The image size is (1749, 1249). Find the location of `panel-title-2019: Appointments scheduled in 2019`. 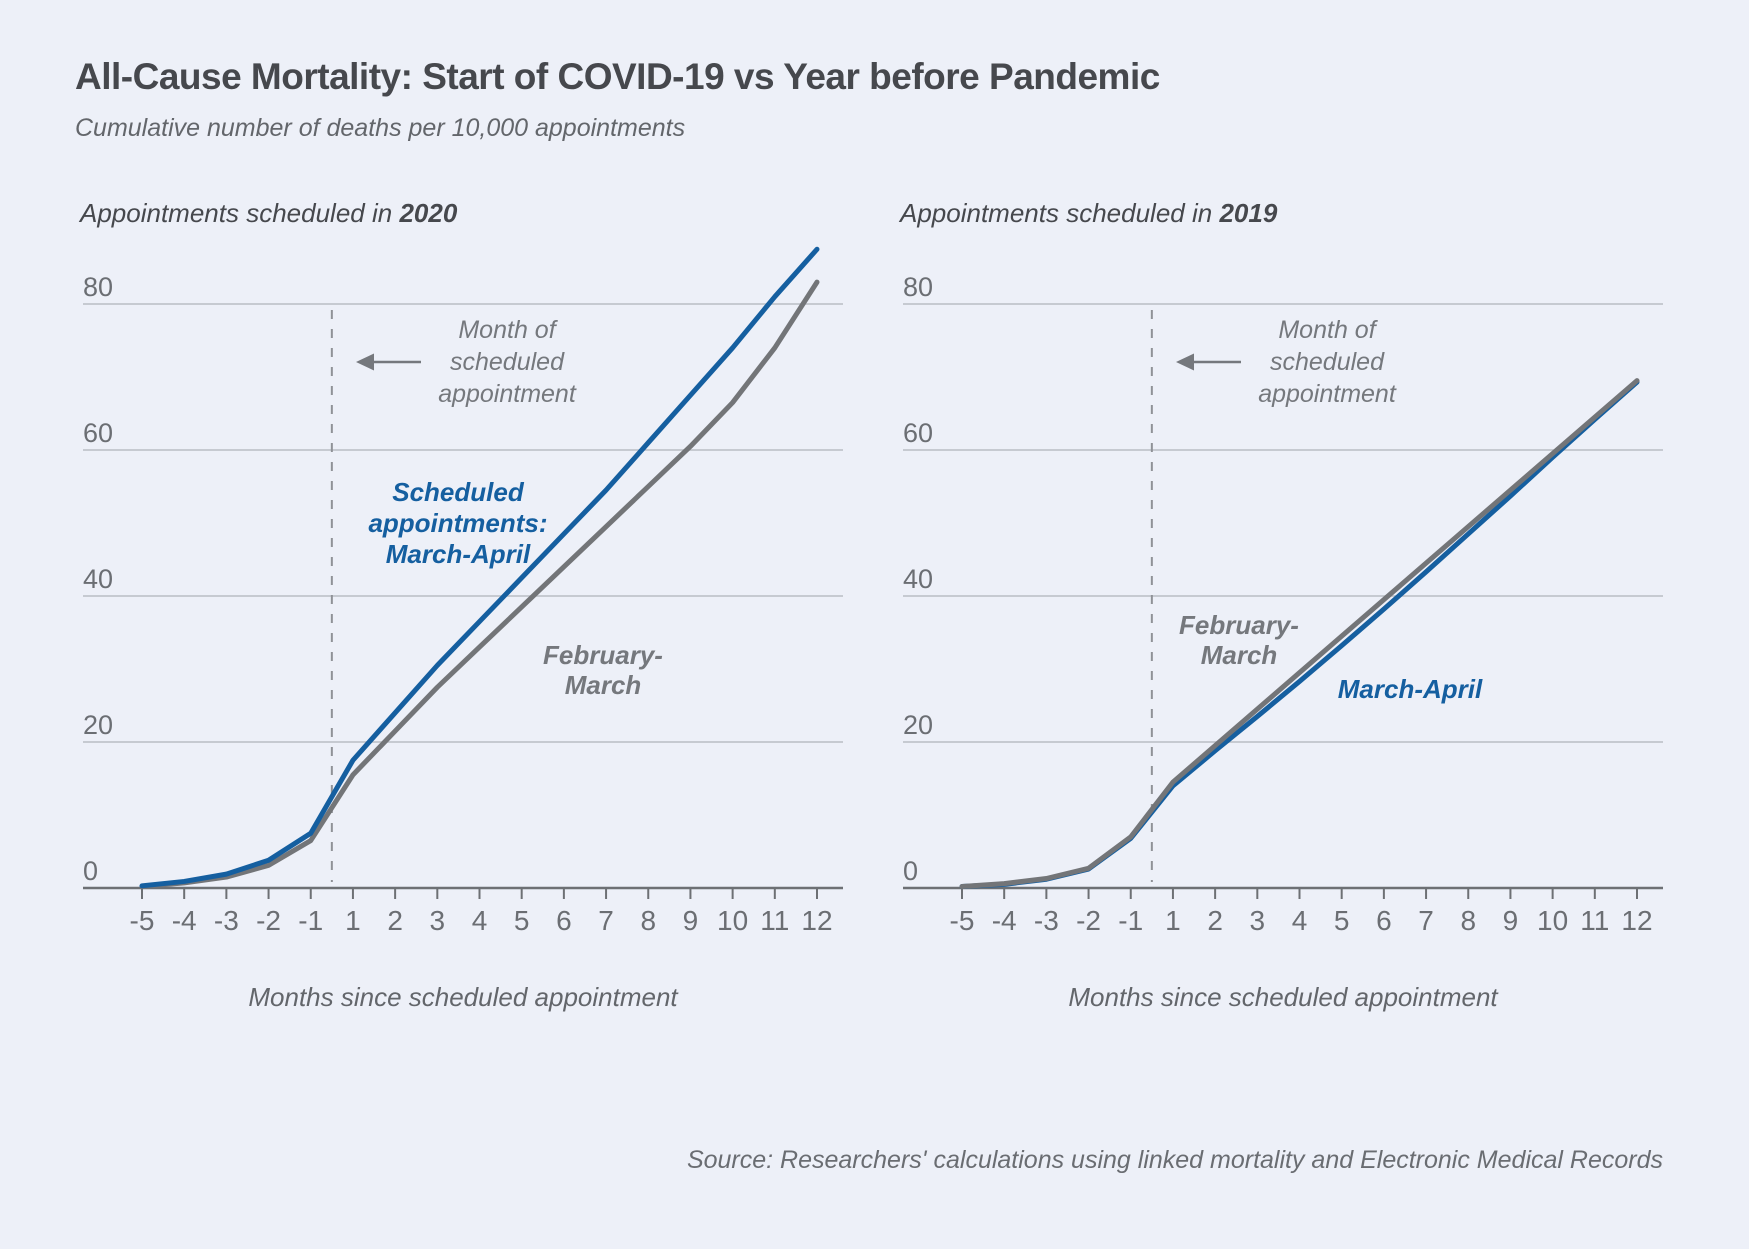

panel-title-2019: Appointments scheduled in 2019 is located at coordinates (1088, 213).